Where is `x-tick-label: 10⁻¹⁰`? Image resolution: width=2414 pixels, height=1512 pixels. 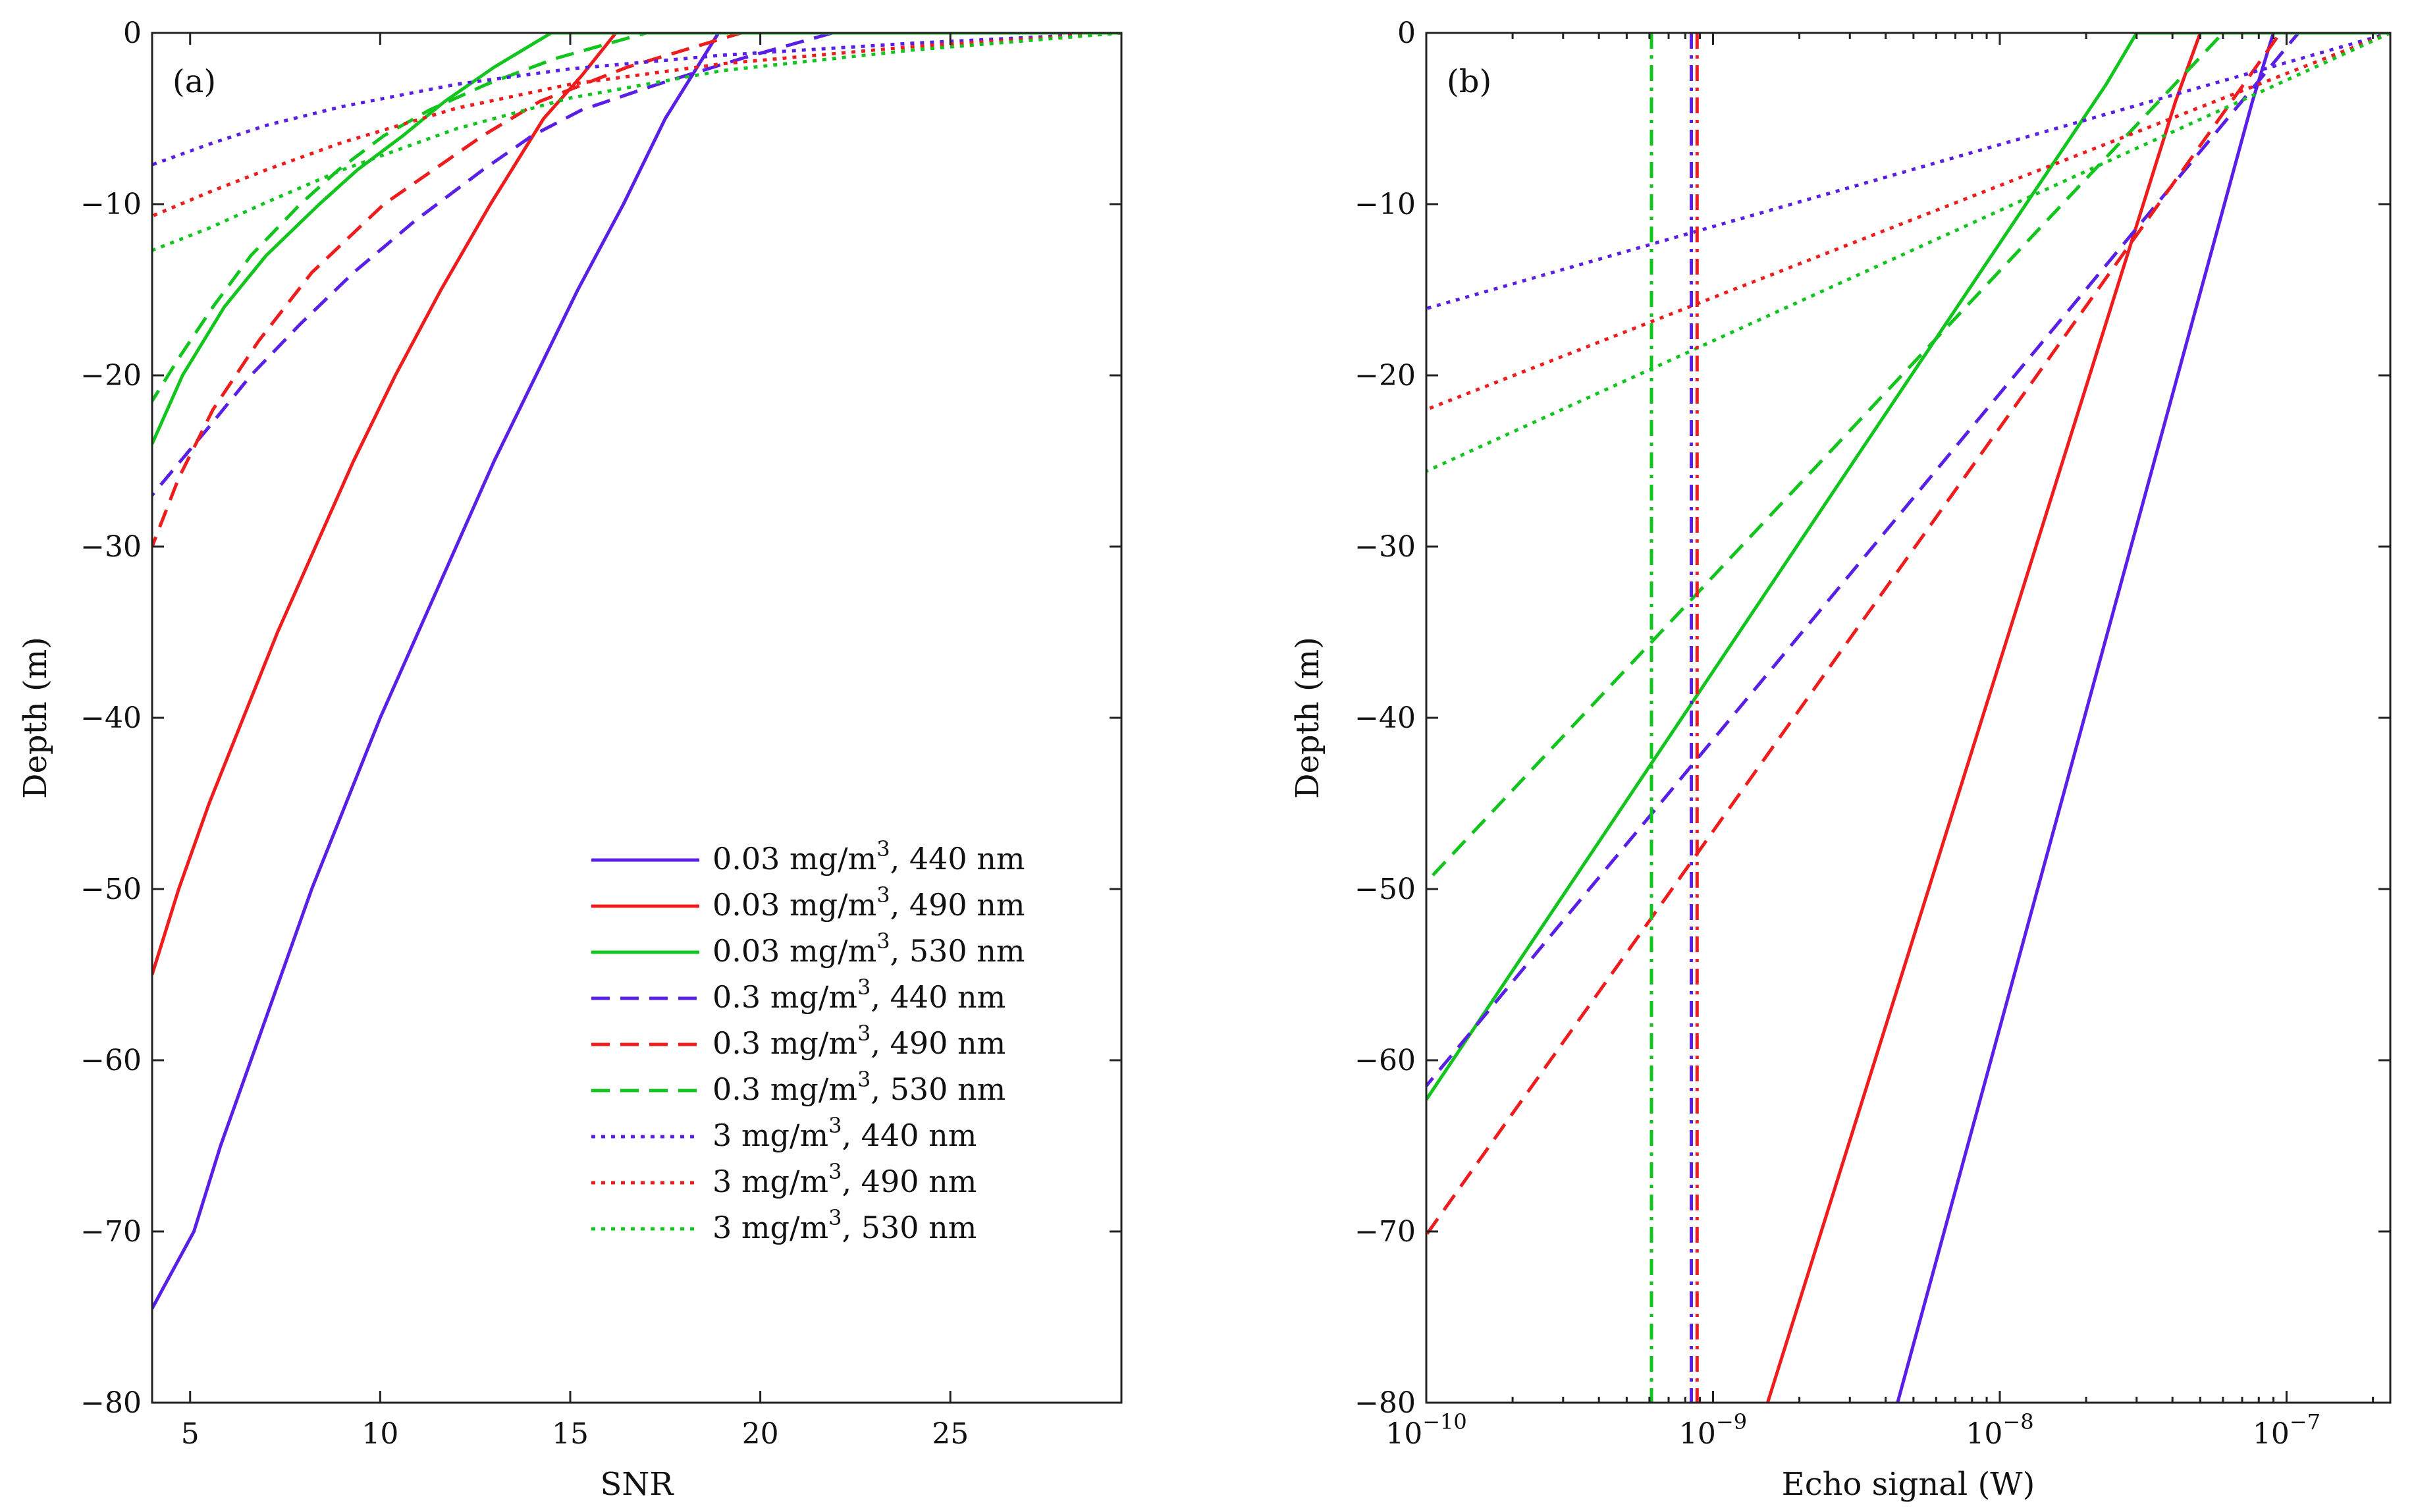 x-tick-label: 10⁻¹⁰ is located at coordinates (1426, 1430).